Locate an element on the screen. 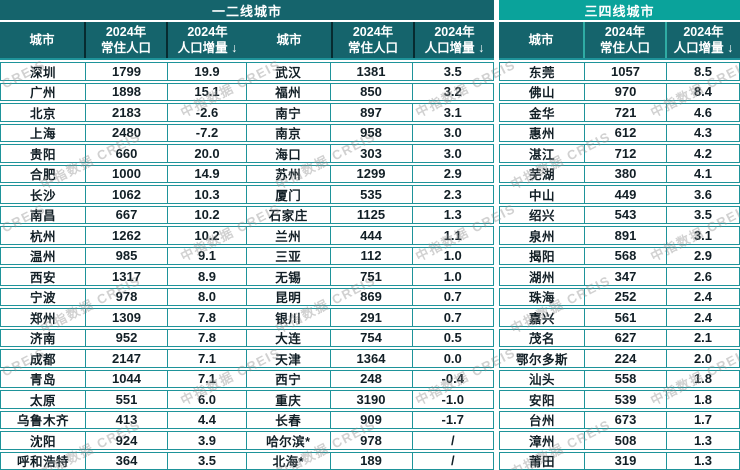  table-row: 贵阳 660 20.0 is located at coordinates (123, 153).